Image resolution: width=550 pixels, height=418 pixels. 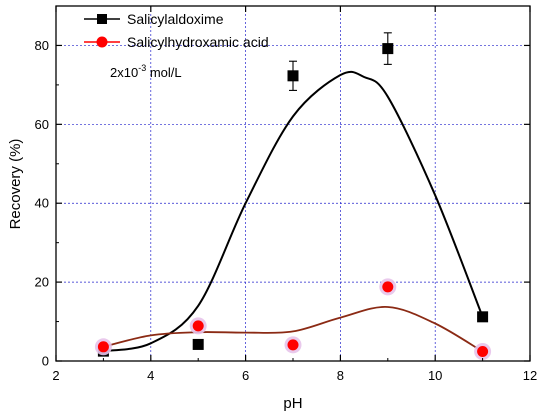 I want to click on annotation-unit: mol/L, so click(x=163, y=72).